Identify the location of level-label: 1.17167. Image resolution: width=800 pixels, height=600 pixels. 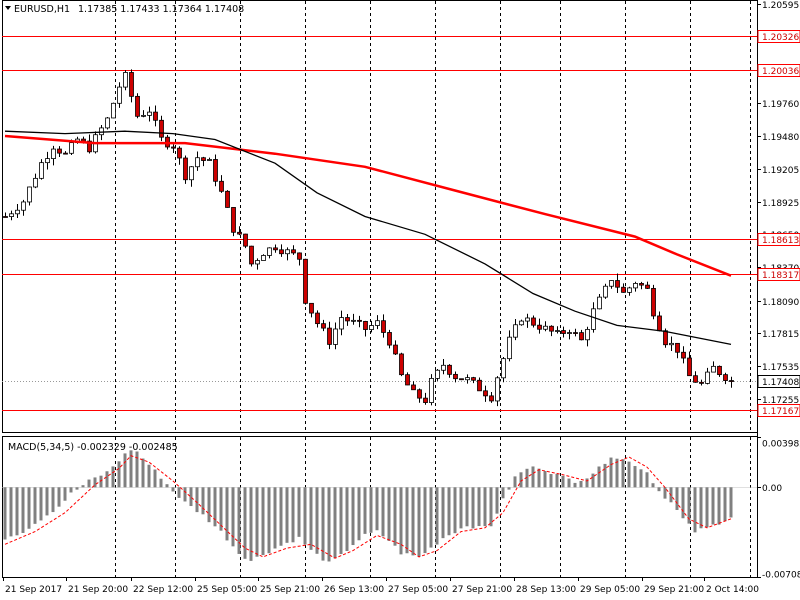
(780, 412).